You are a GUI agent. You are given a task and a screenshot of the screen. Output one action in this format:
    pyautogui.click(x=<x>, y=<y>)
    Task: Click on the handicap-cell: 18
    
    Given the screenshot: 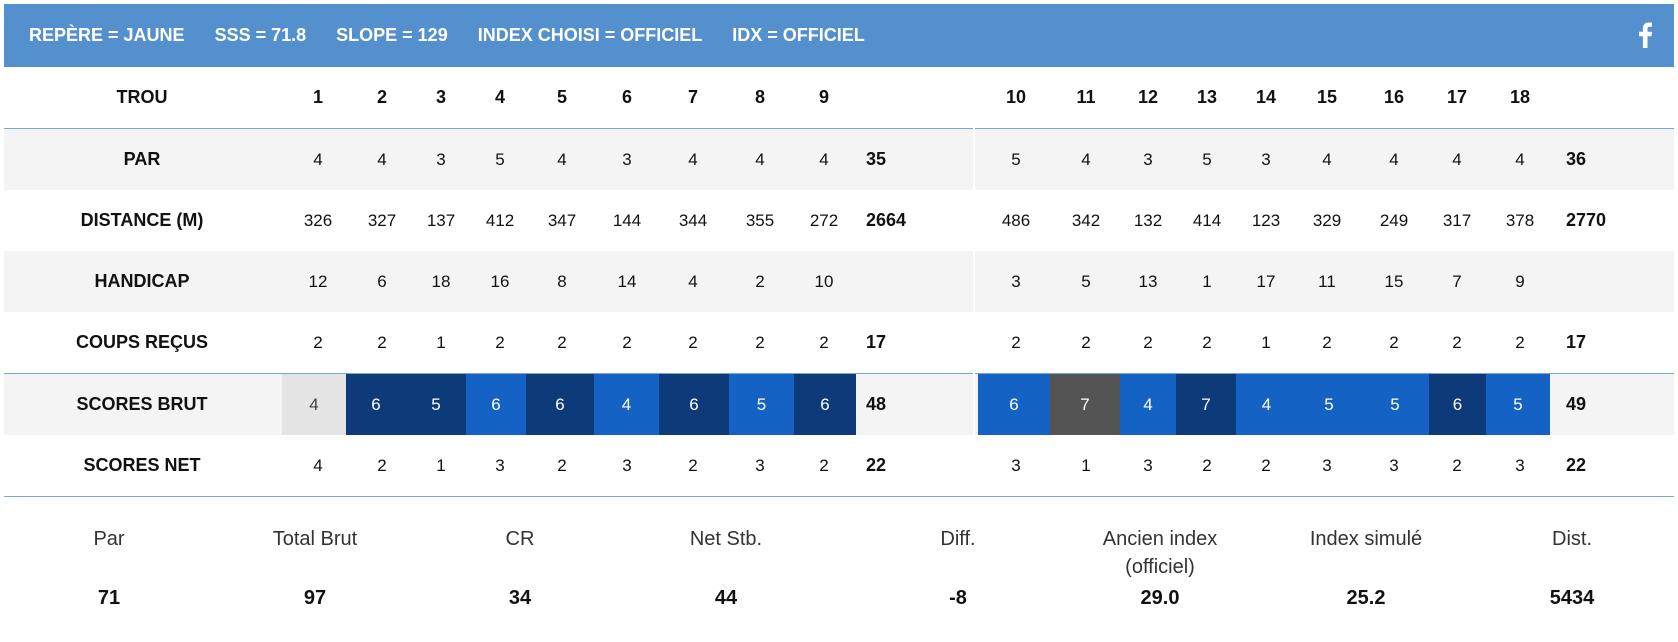 What is the action you would take?
    pyautogui.click(x=441, y=281)
    